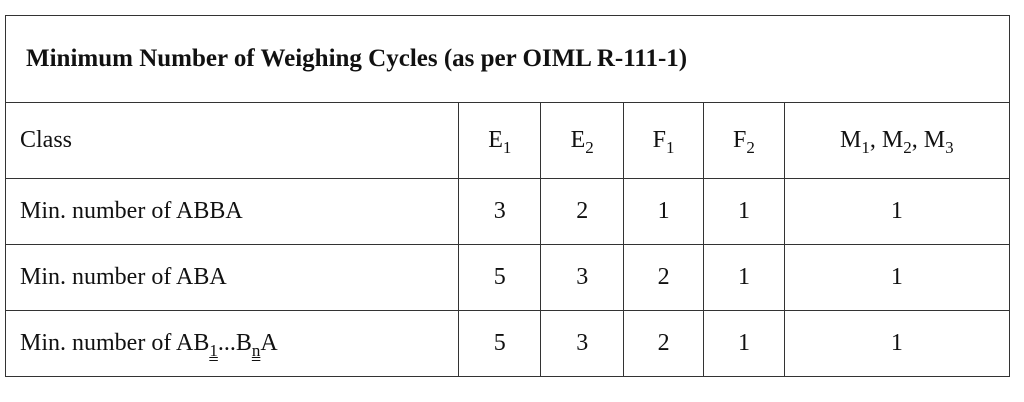 The image size is (1024, 402). Describe the element at coordinates (46, 140) in the screenshot. I see `cell-text: Class` at that location.